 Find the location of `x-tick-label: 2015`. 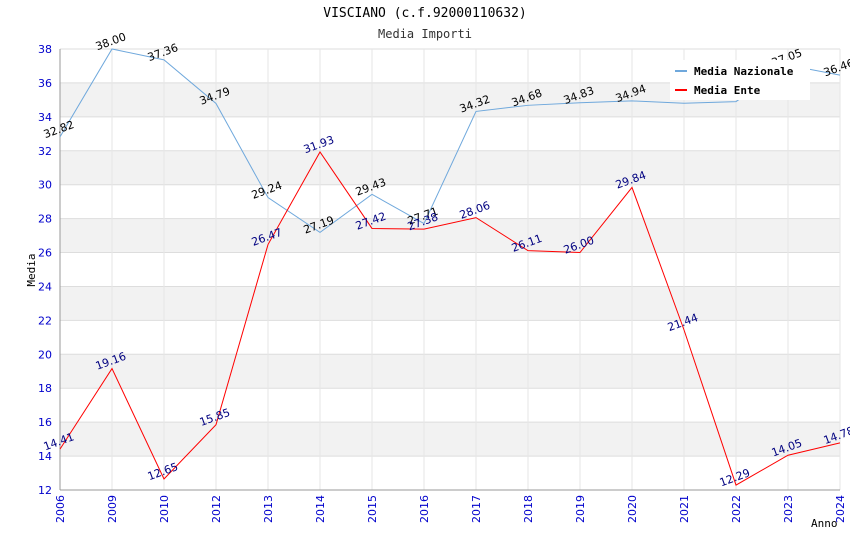

x-tick-label: 2015 is located at coordinates (372, 509).